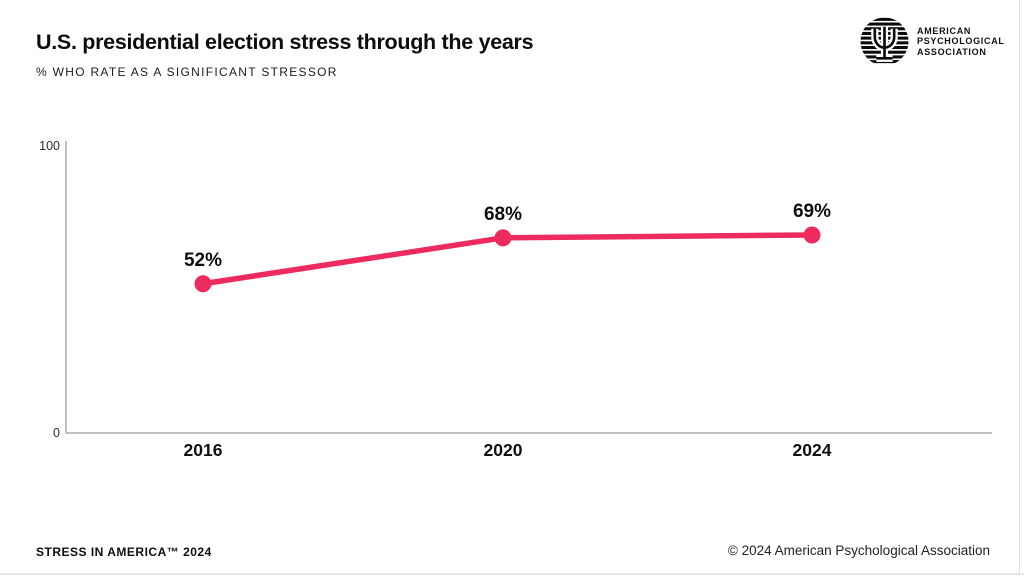  Describe the element at coordinates (203, 450) in the screenshot. I see `x-tick-label-2016: 2016` at that location.